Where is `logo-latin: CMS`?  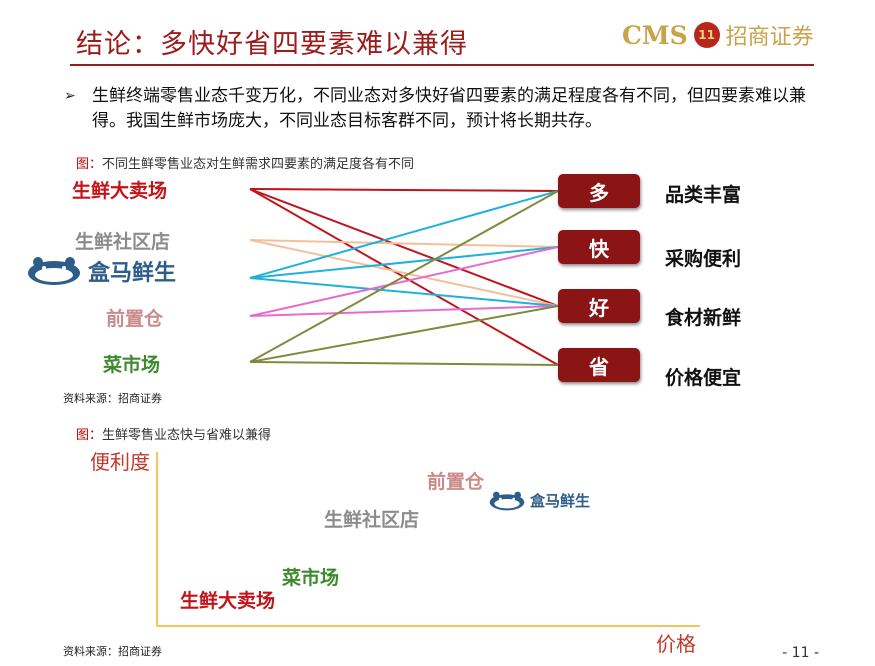 logo-latin: CMS is located at coordinates (655, 35).